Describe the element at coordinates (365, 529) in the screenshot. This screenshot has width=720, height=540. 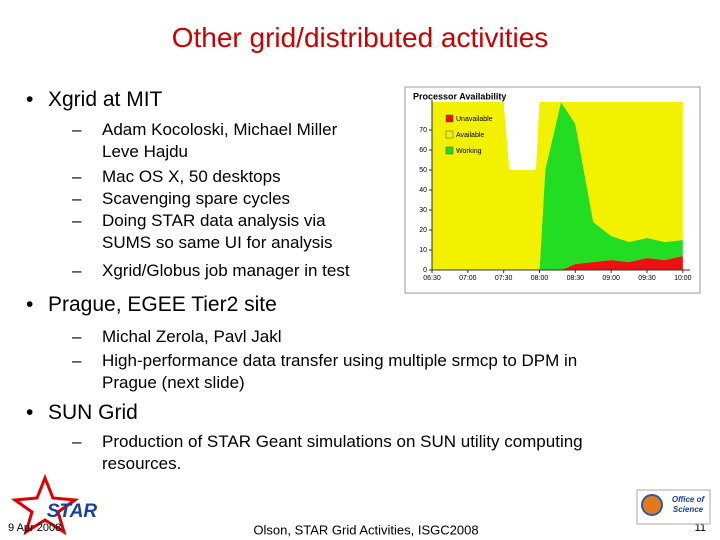
I see `footer-center: Olson, STAR Grid Activities, ISGC2008` at that location.